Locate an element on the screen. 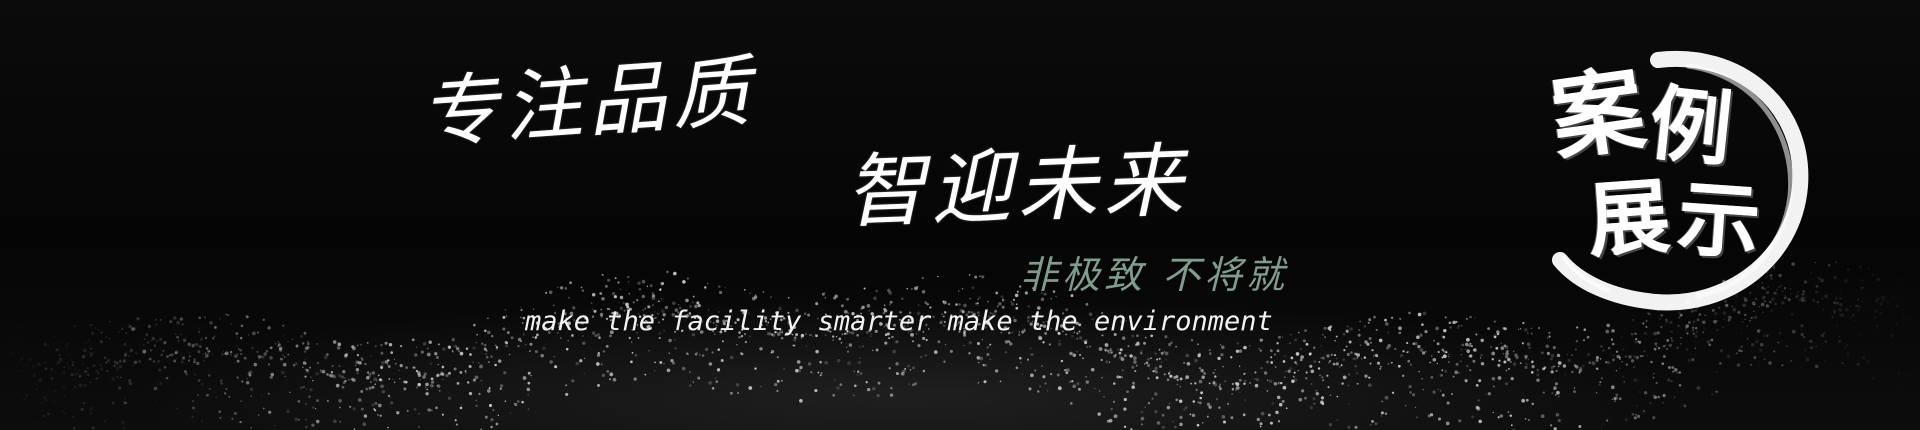 The width and height of the screenshot is (1920, 430). case-showcase-badge: 案 例 展 示 is located at coordinates (1678, 181).